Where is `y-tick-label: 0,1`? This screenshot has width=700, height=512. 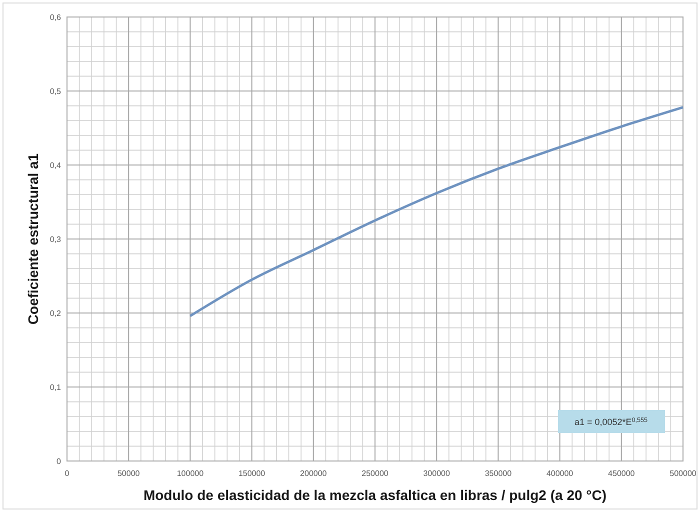
y-tick-label: 0,1 is located at coordinates (56, 387).